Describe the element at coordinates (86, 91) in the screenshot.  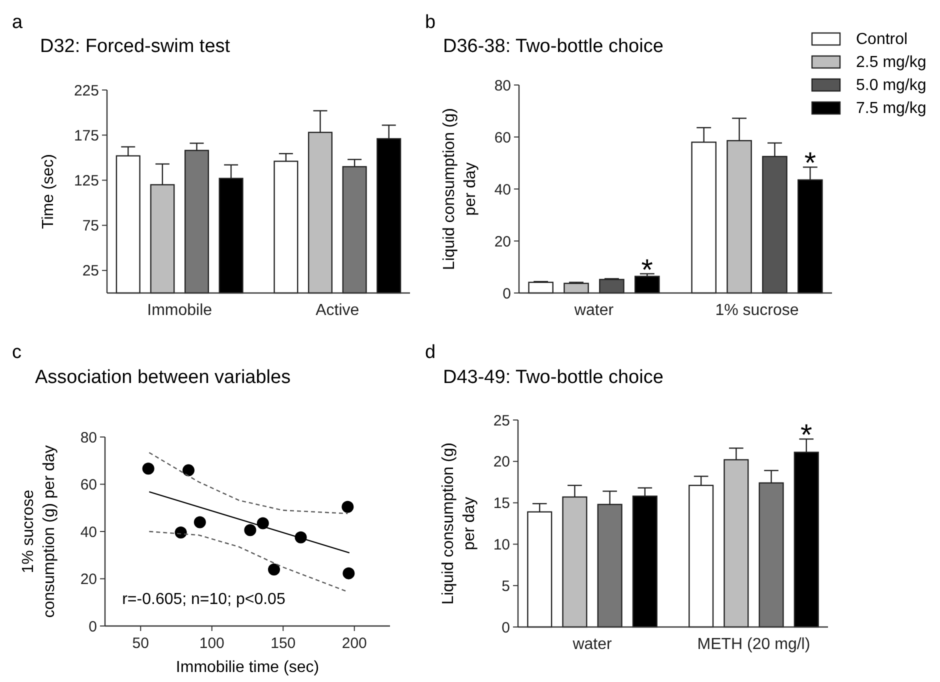
I see `y-tick-label: 225` at that location.